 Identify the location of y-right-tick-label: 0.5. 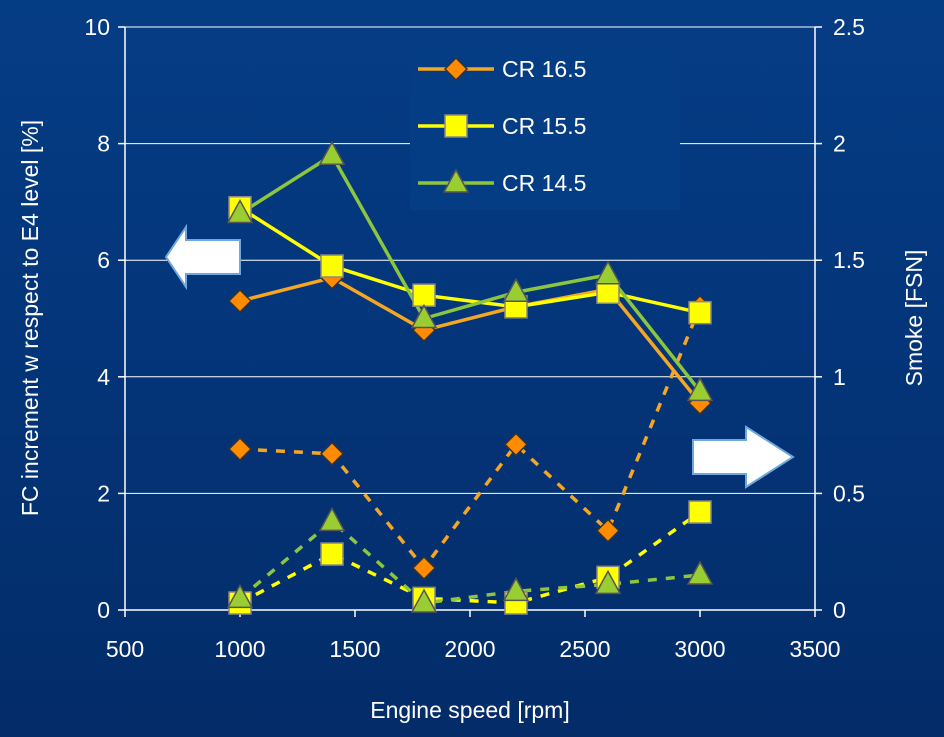
(849, 493).